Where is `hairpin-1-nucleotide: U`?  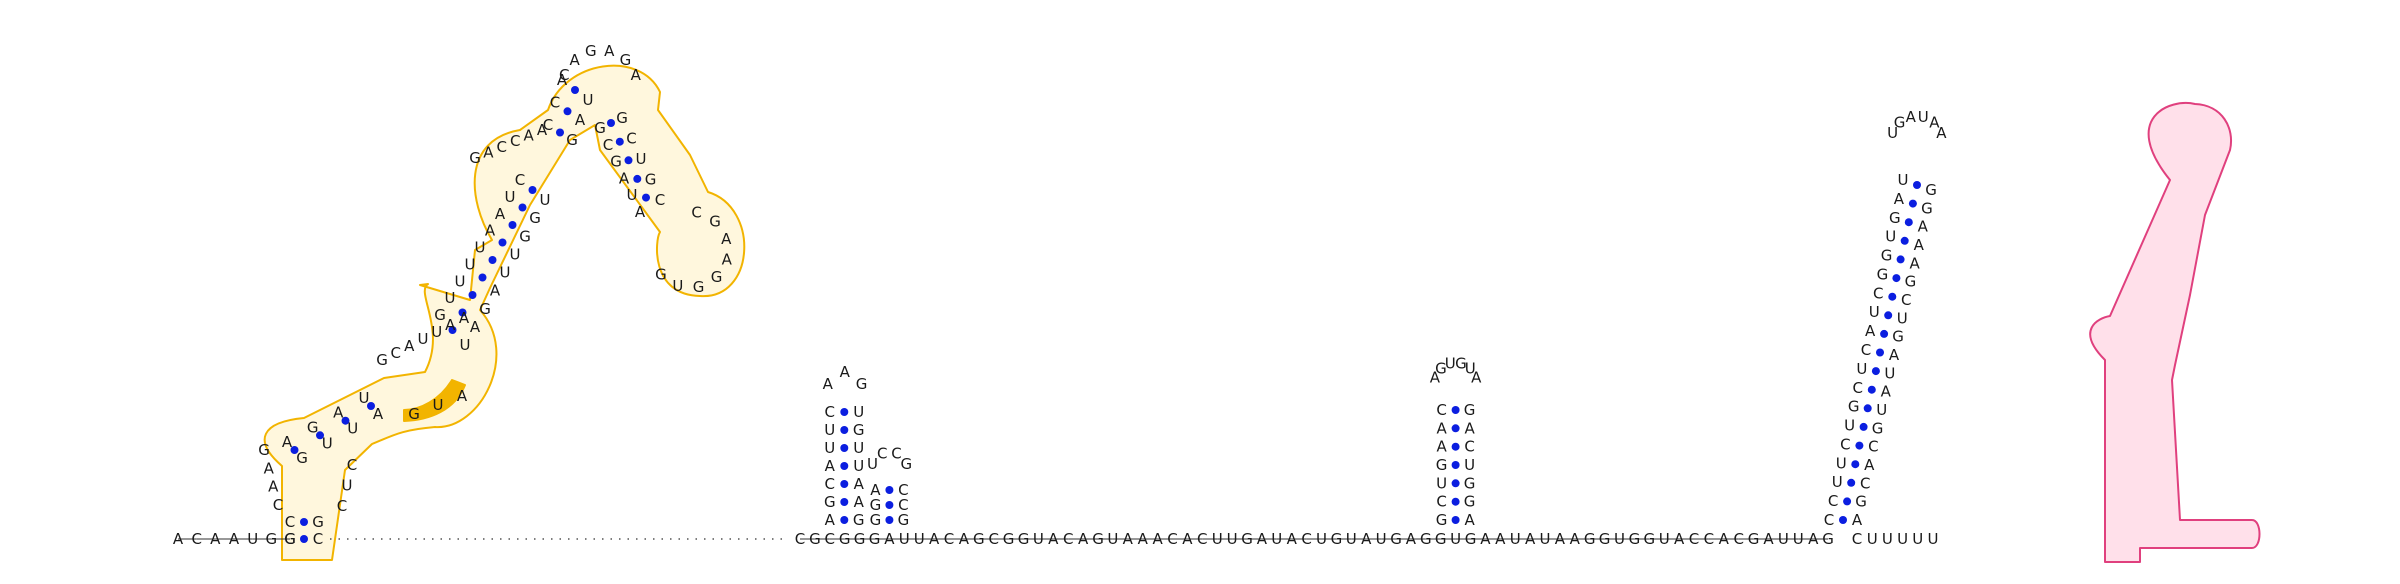 hairpin-1-nucleotide: U is located at coordinates (858, 448).